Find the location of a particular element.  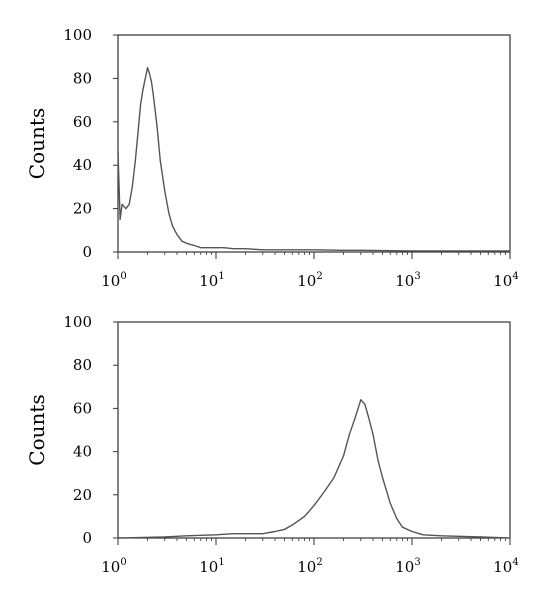

y-axis-label: Counts is located at coordinates (37, 143).